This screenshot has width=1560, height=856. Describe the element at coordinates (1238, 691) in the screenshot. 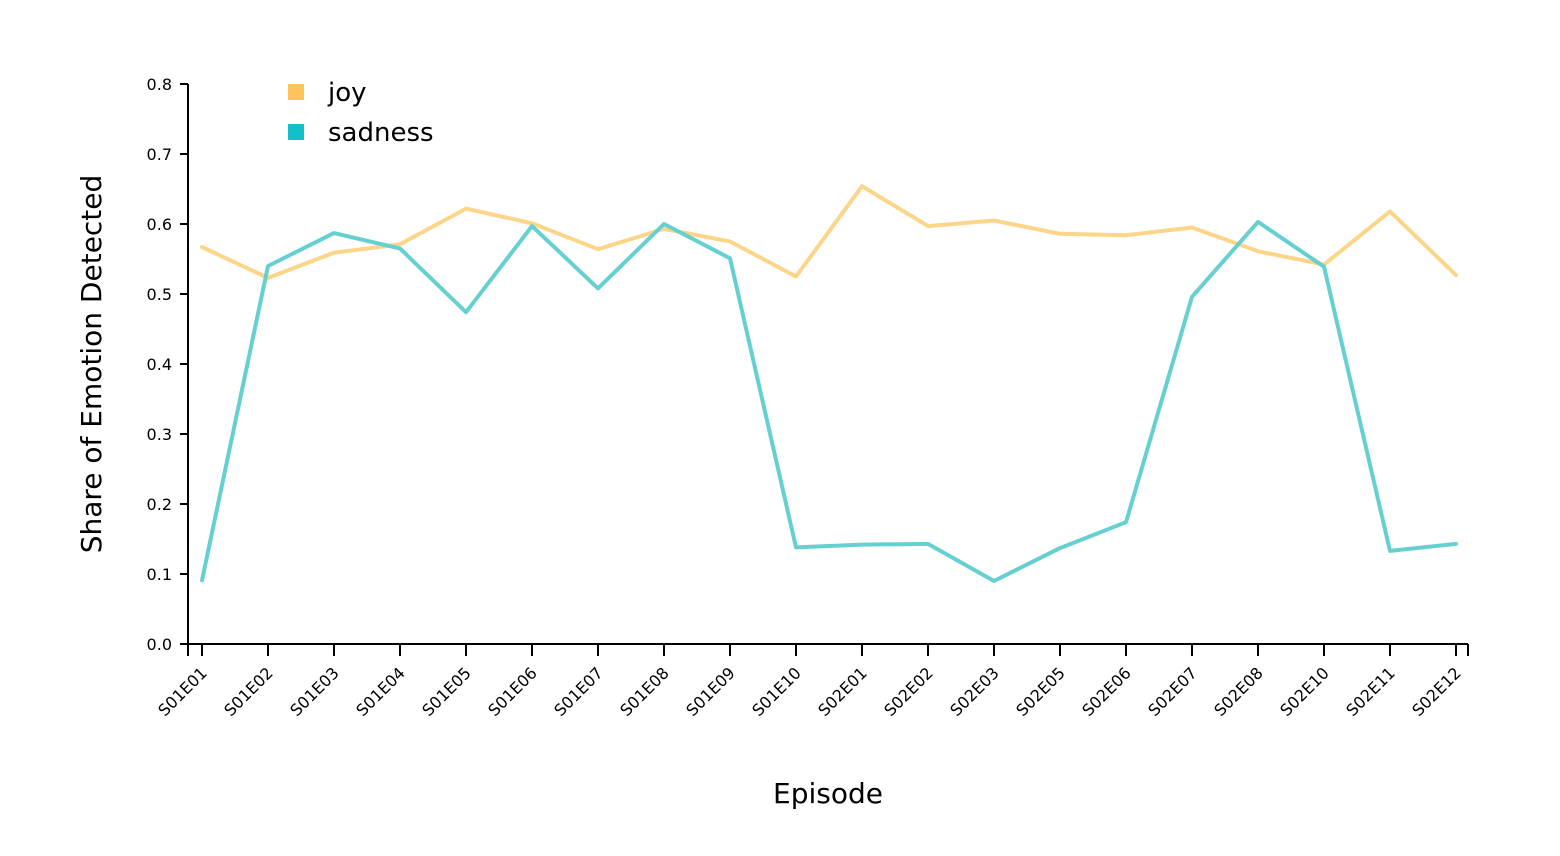

I see `x-tick-label: S02E08` at that location.